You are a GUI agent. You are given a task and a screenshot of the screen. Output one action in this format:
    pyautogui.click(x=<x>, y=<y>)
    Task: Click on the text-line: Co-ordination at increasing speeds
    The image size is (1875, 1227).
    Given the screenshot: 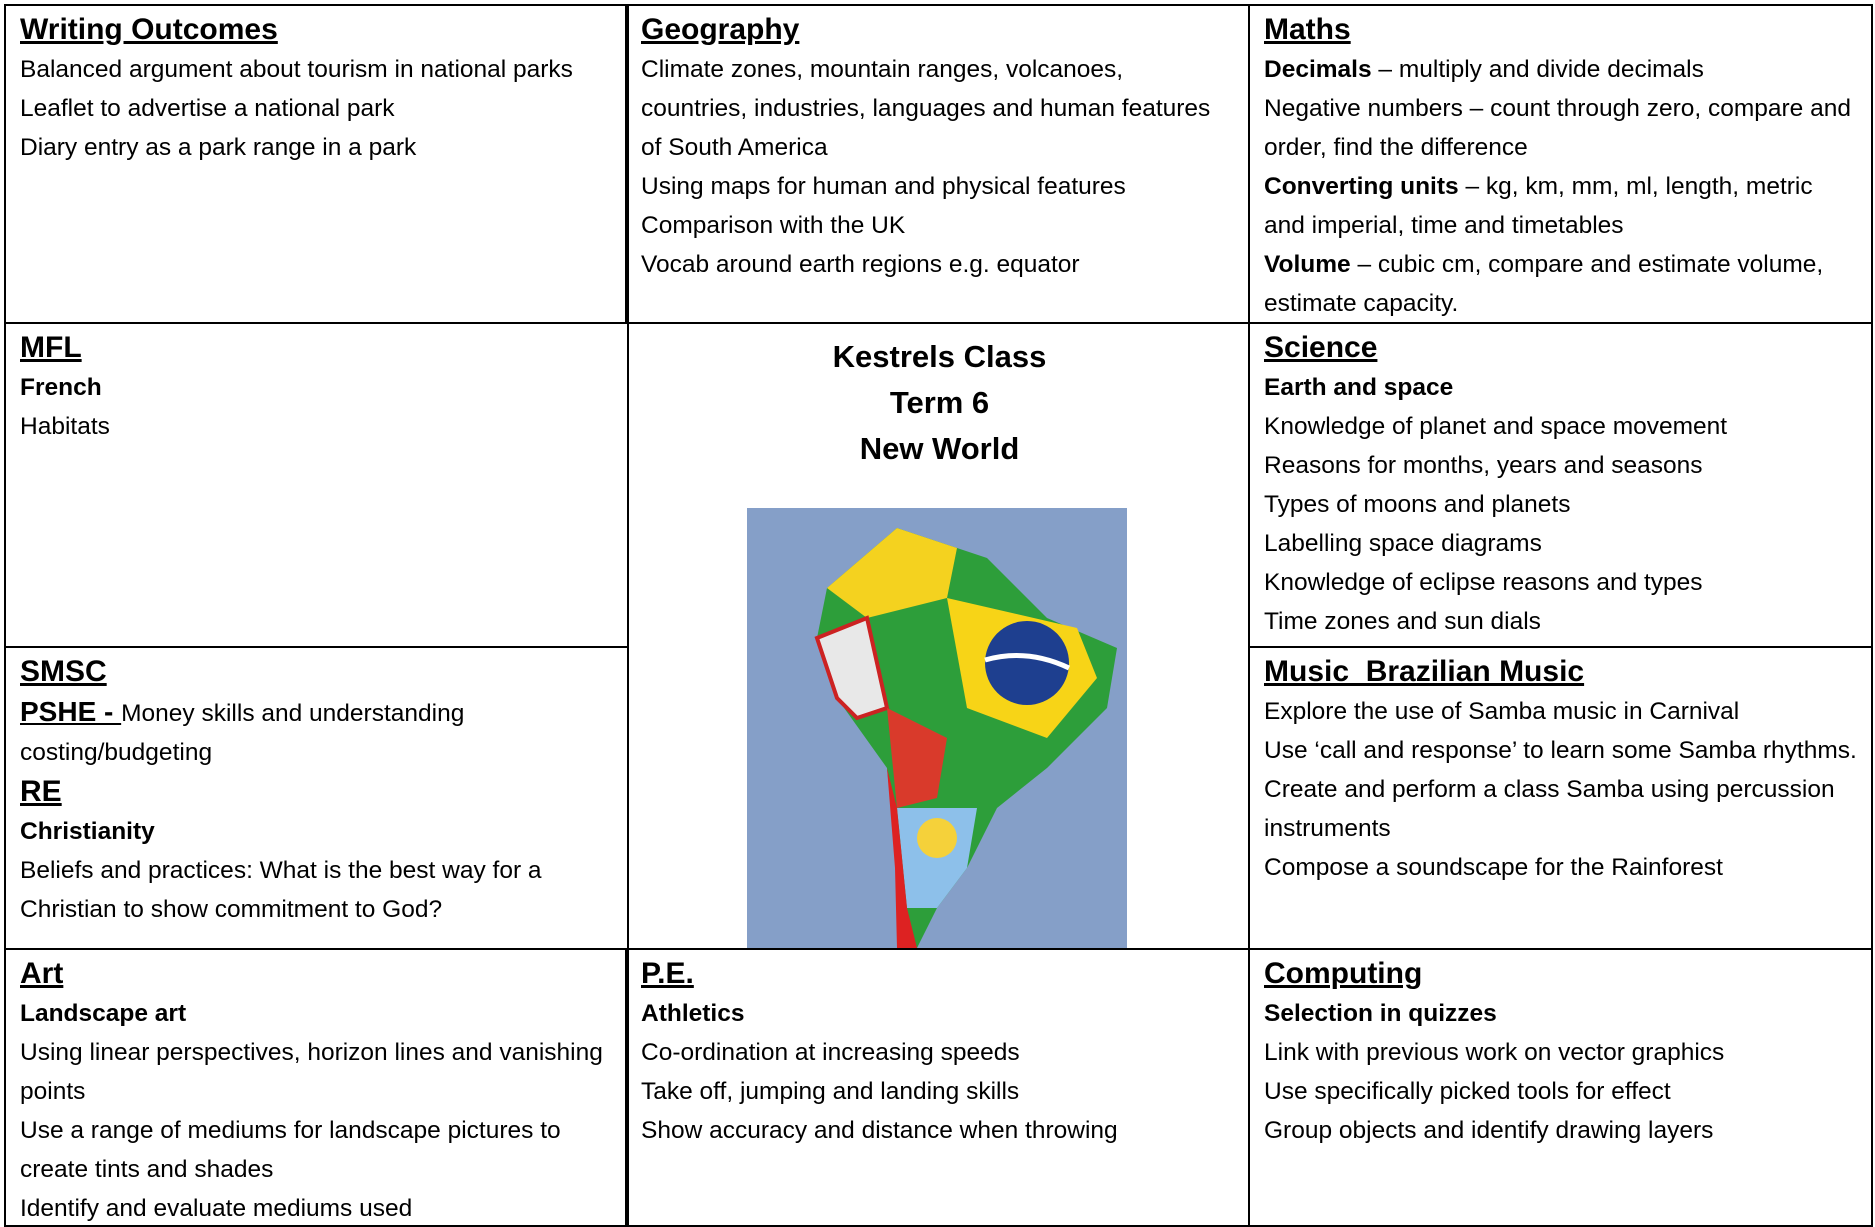 What is the action you would take?
    pyautogui.click(x=938, y=1052)
    